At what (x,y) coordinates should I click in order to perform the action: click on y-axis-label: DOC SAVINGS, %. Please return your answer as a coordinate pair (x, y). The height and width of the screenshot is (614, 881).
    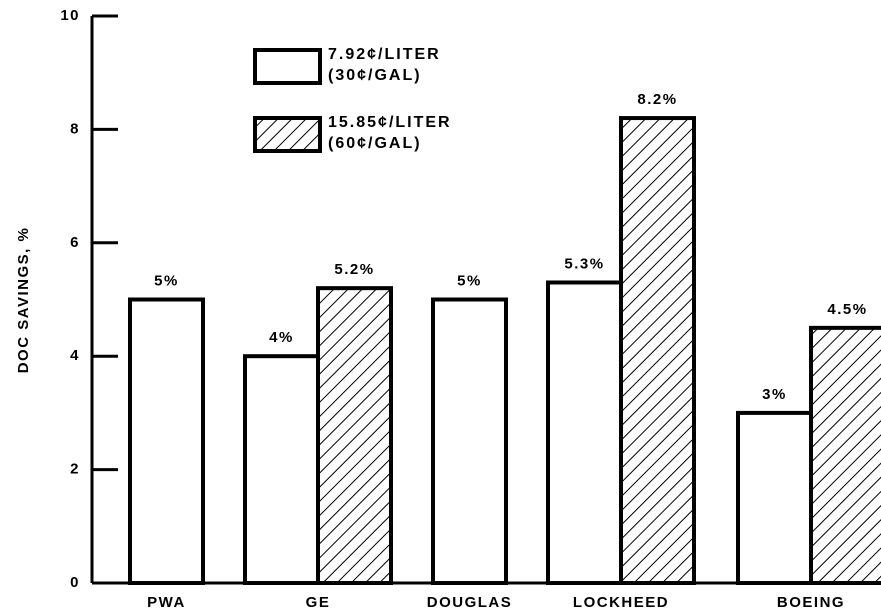
    Looking at the image, I should click on (23, 300).